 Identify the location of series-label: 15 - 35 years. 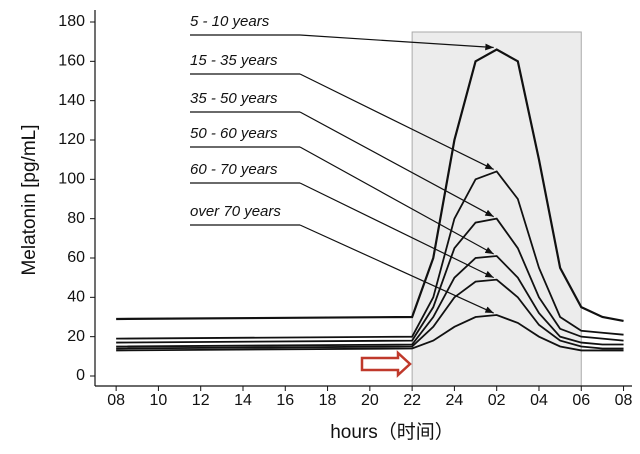
(234, 60).